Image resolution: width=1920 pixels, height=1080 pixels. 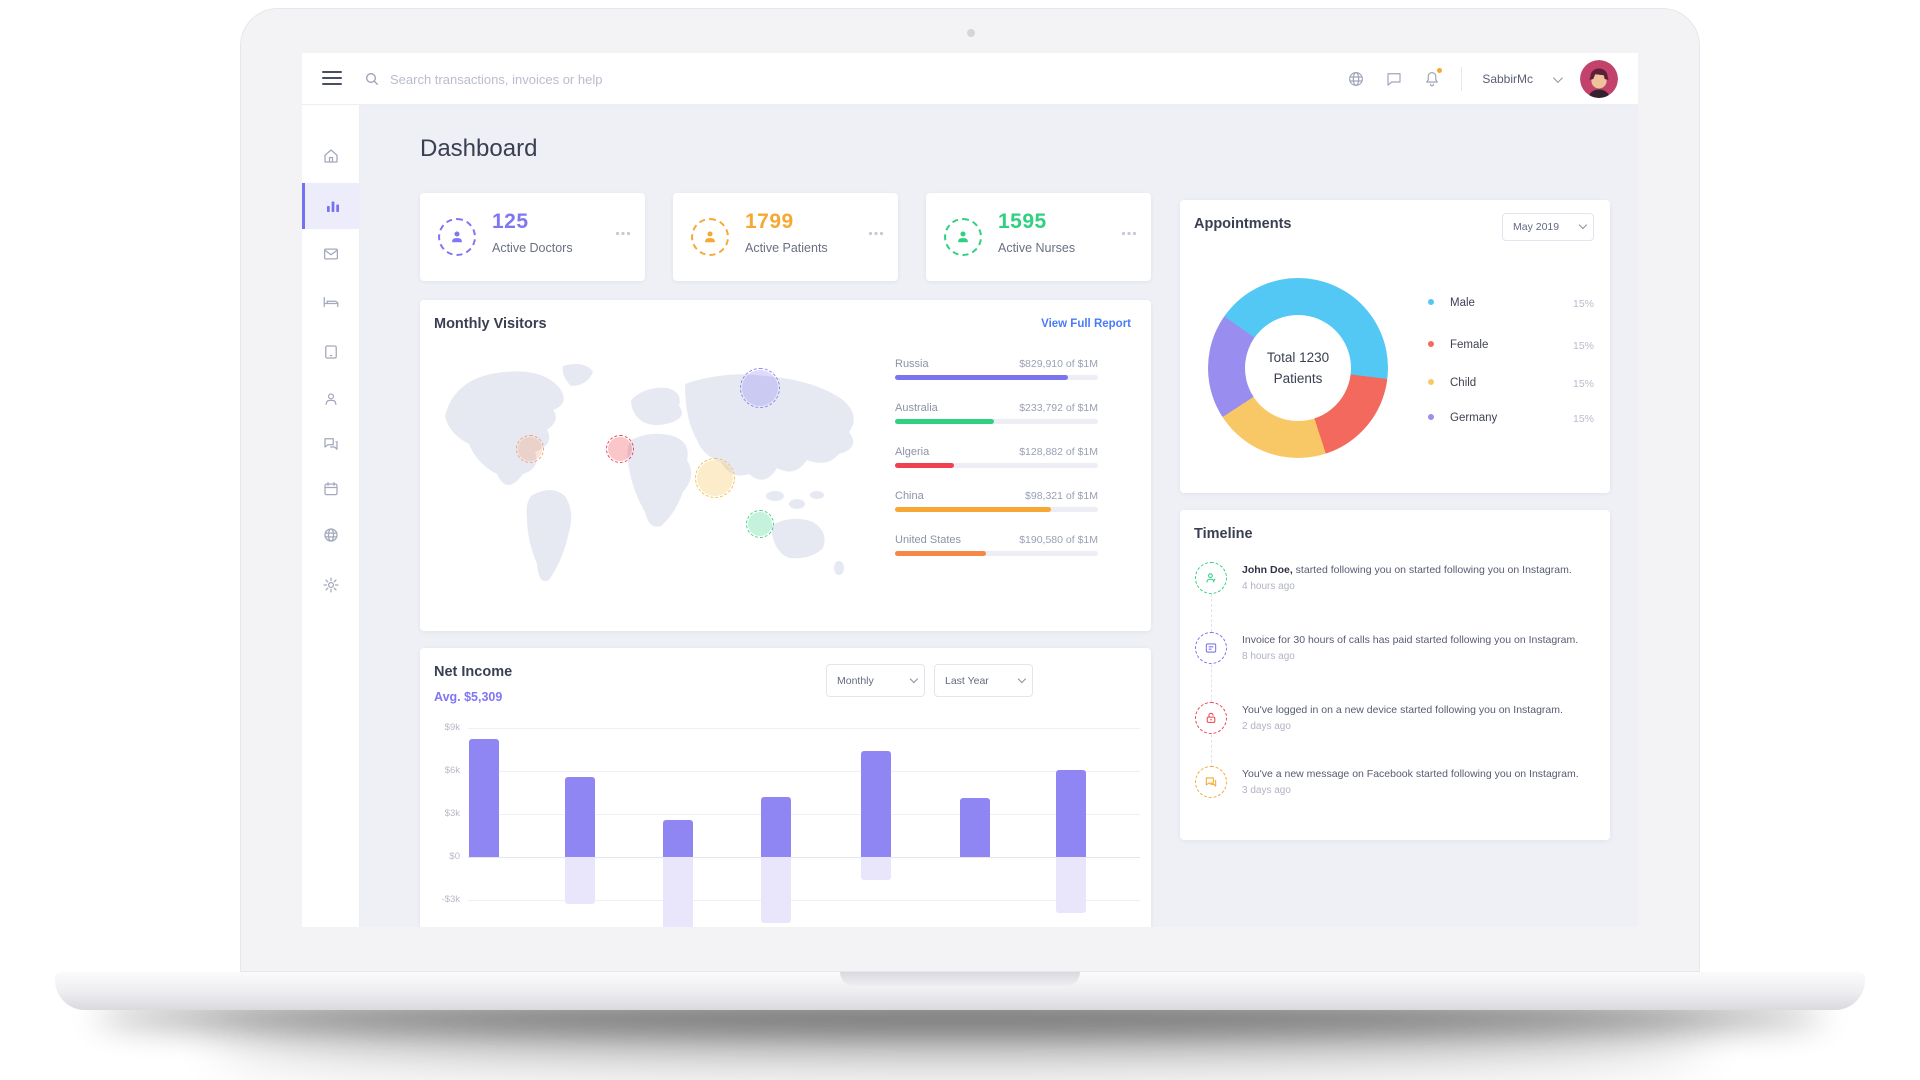 What do you see at coordinates (1211, 696) in the screenshot?
I see `timeline-connector` at bounding box center [1211, 696].